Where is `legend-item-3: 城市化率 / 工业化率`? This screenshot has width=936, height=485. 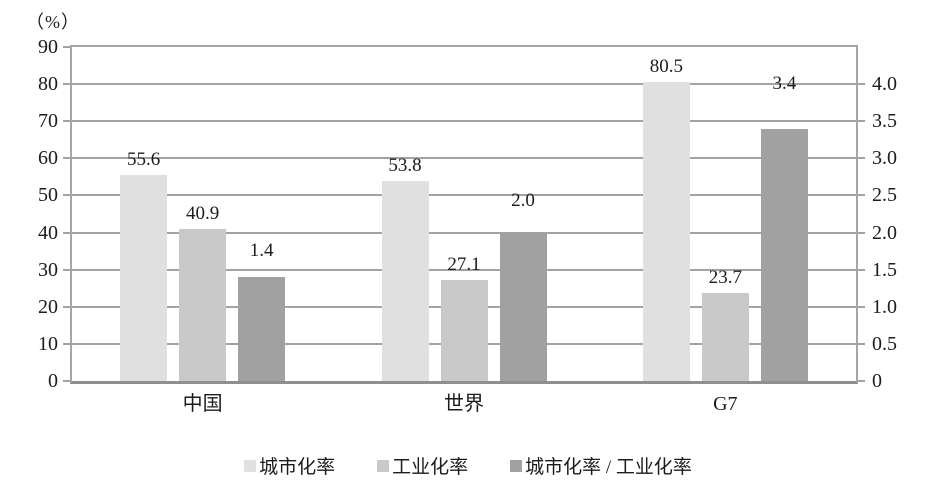
legend-item-3: 城市化率 / 工业化率 is located at coordinates (601, 465).